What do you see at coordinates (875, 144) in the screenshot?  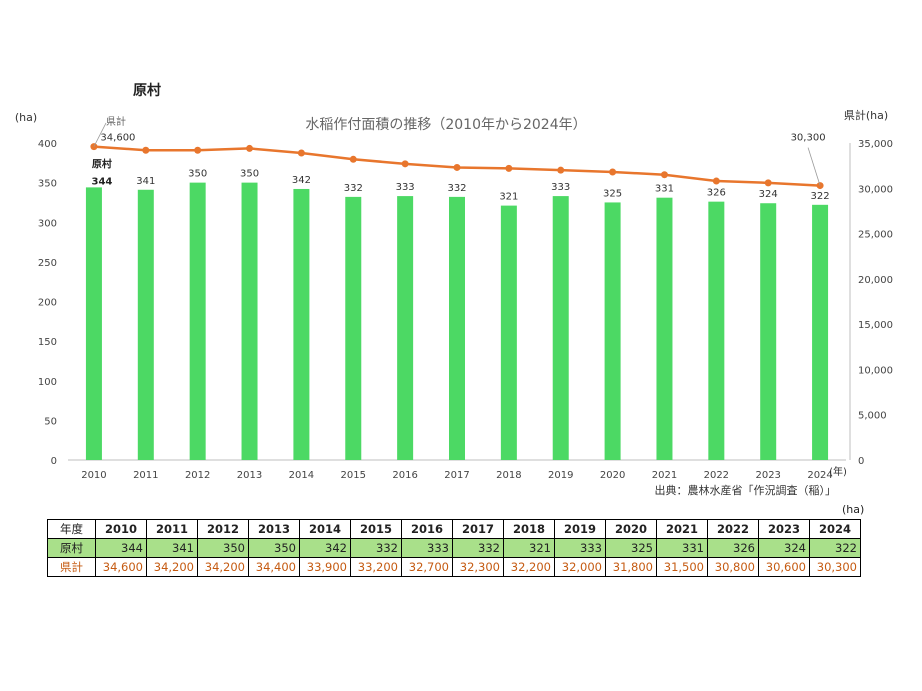 I see `y-right-tick-label: 35,000` at bounding box center [875, 144].